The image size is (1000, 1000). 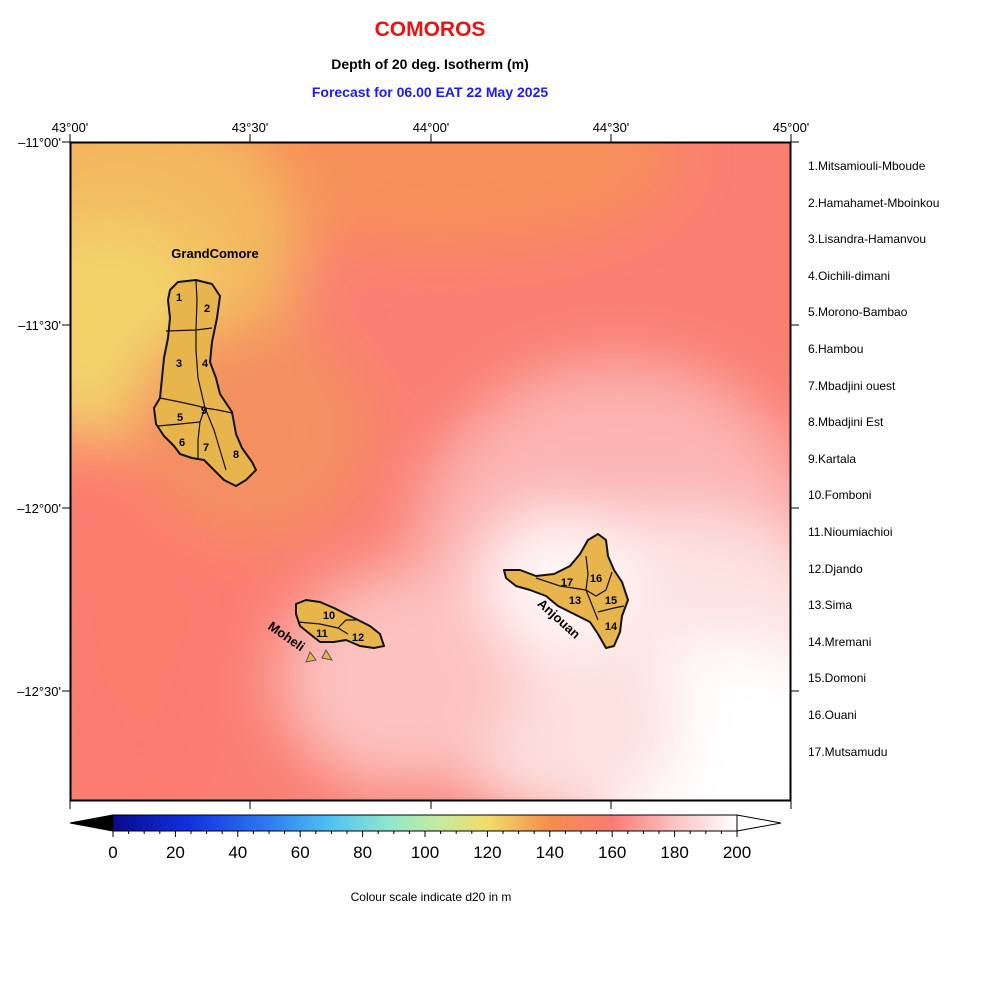 What do you see at coordinates (206, 448) in the screenshot?
I see `region-number: 7` at bounding box center [206, 448].